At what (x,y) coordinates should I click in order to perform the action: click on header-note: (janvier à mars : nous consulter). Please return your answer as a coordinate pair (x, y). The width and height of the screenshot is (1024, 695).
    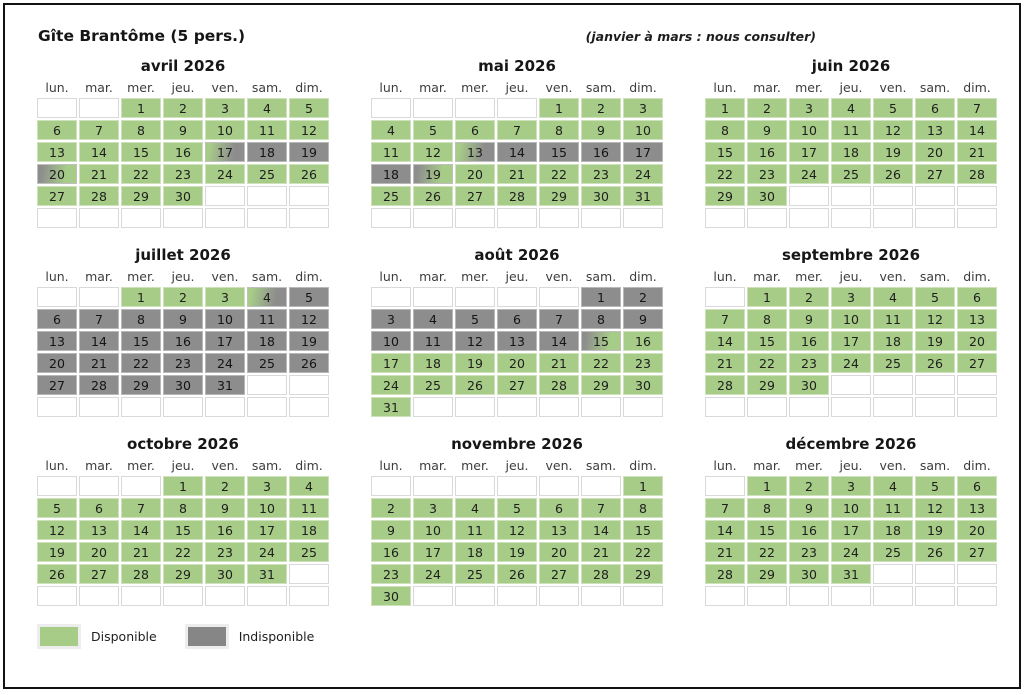
    Looking at the image, I should click on (700, 36).